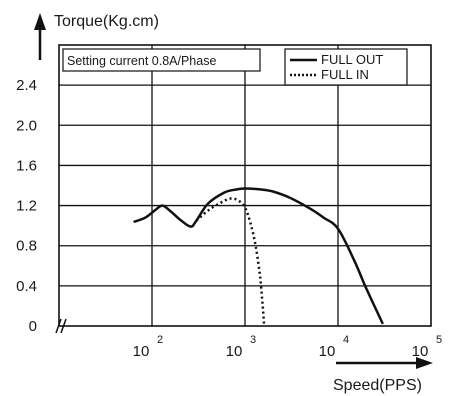  I want to click on y-tick-labels: 0 0.4 0.8 1.2 1.6 2.0 2.4, so click(26, 206).